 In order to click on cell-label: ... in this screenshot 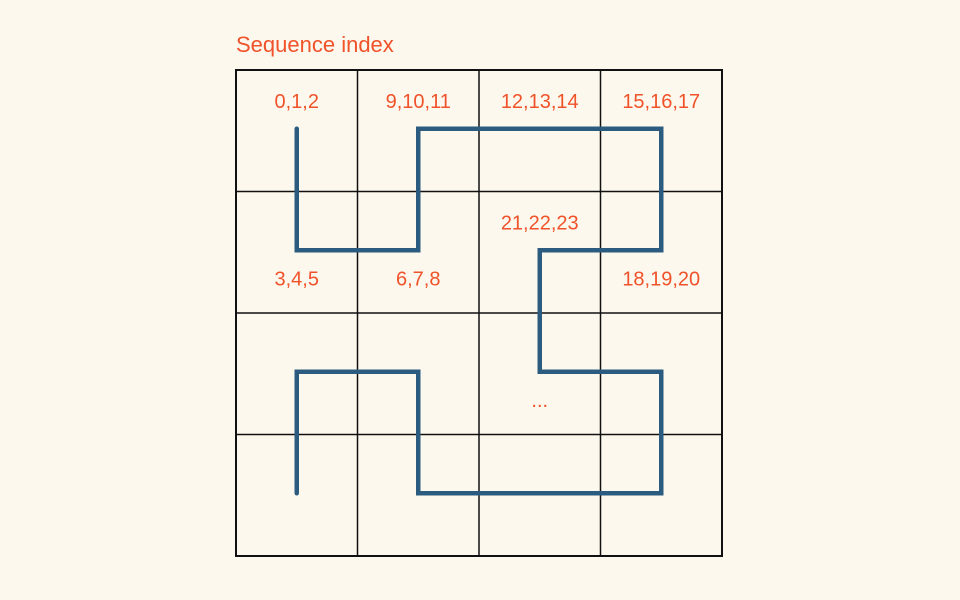, I will do `click(539, 401)`.